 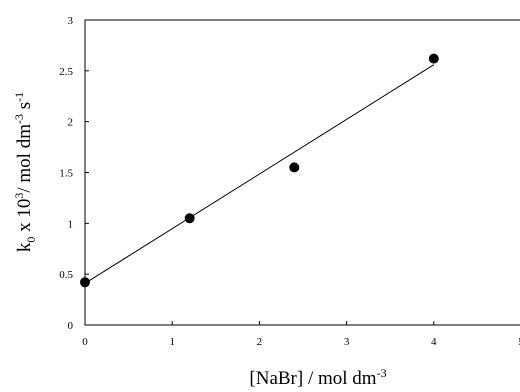 I want to click on y-tick-label: 3, so click(x=71, y=21).